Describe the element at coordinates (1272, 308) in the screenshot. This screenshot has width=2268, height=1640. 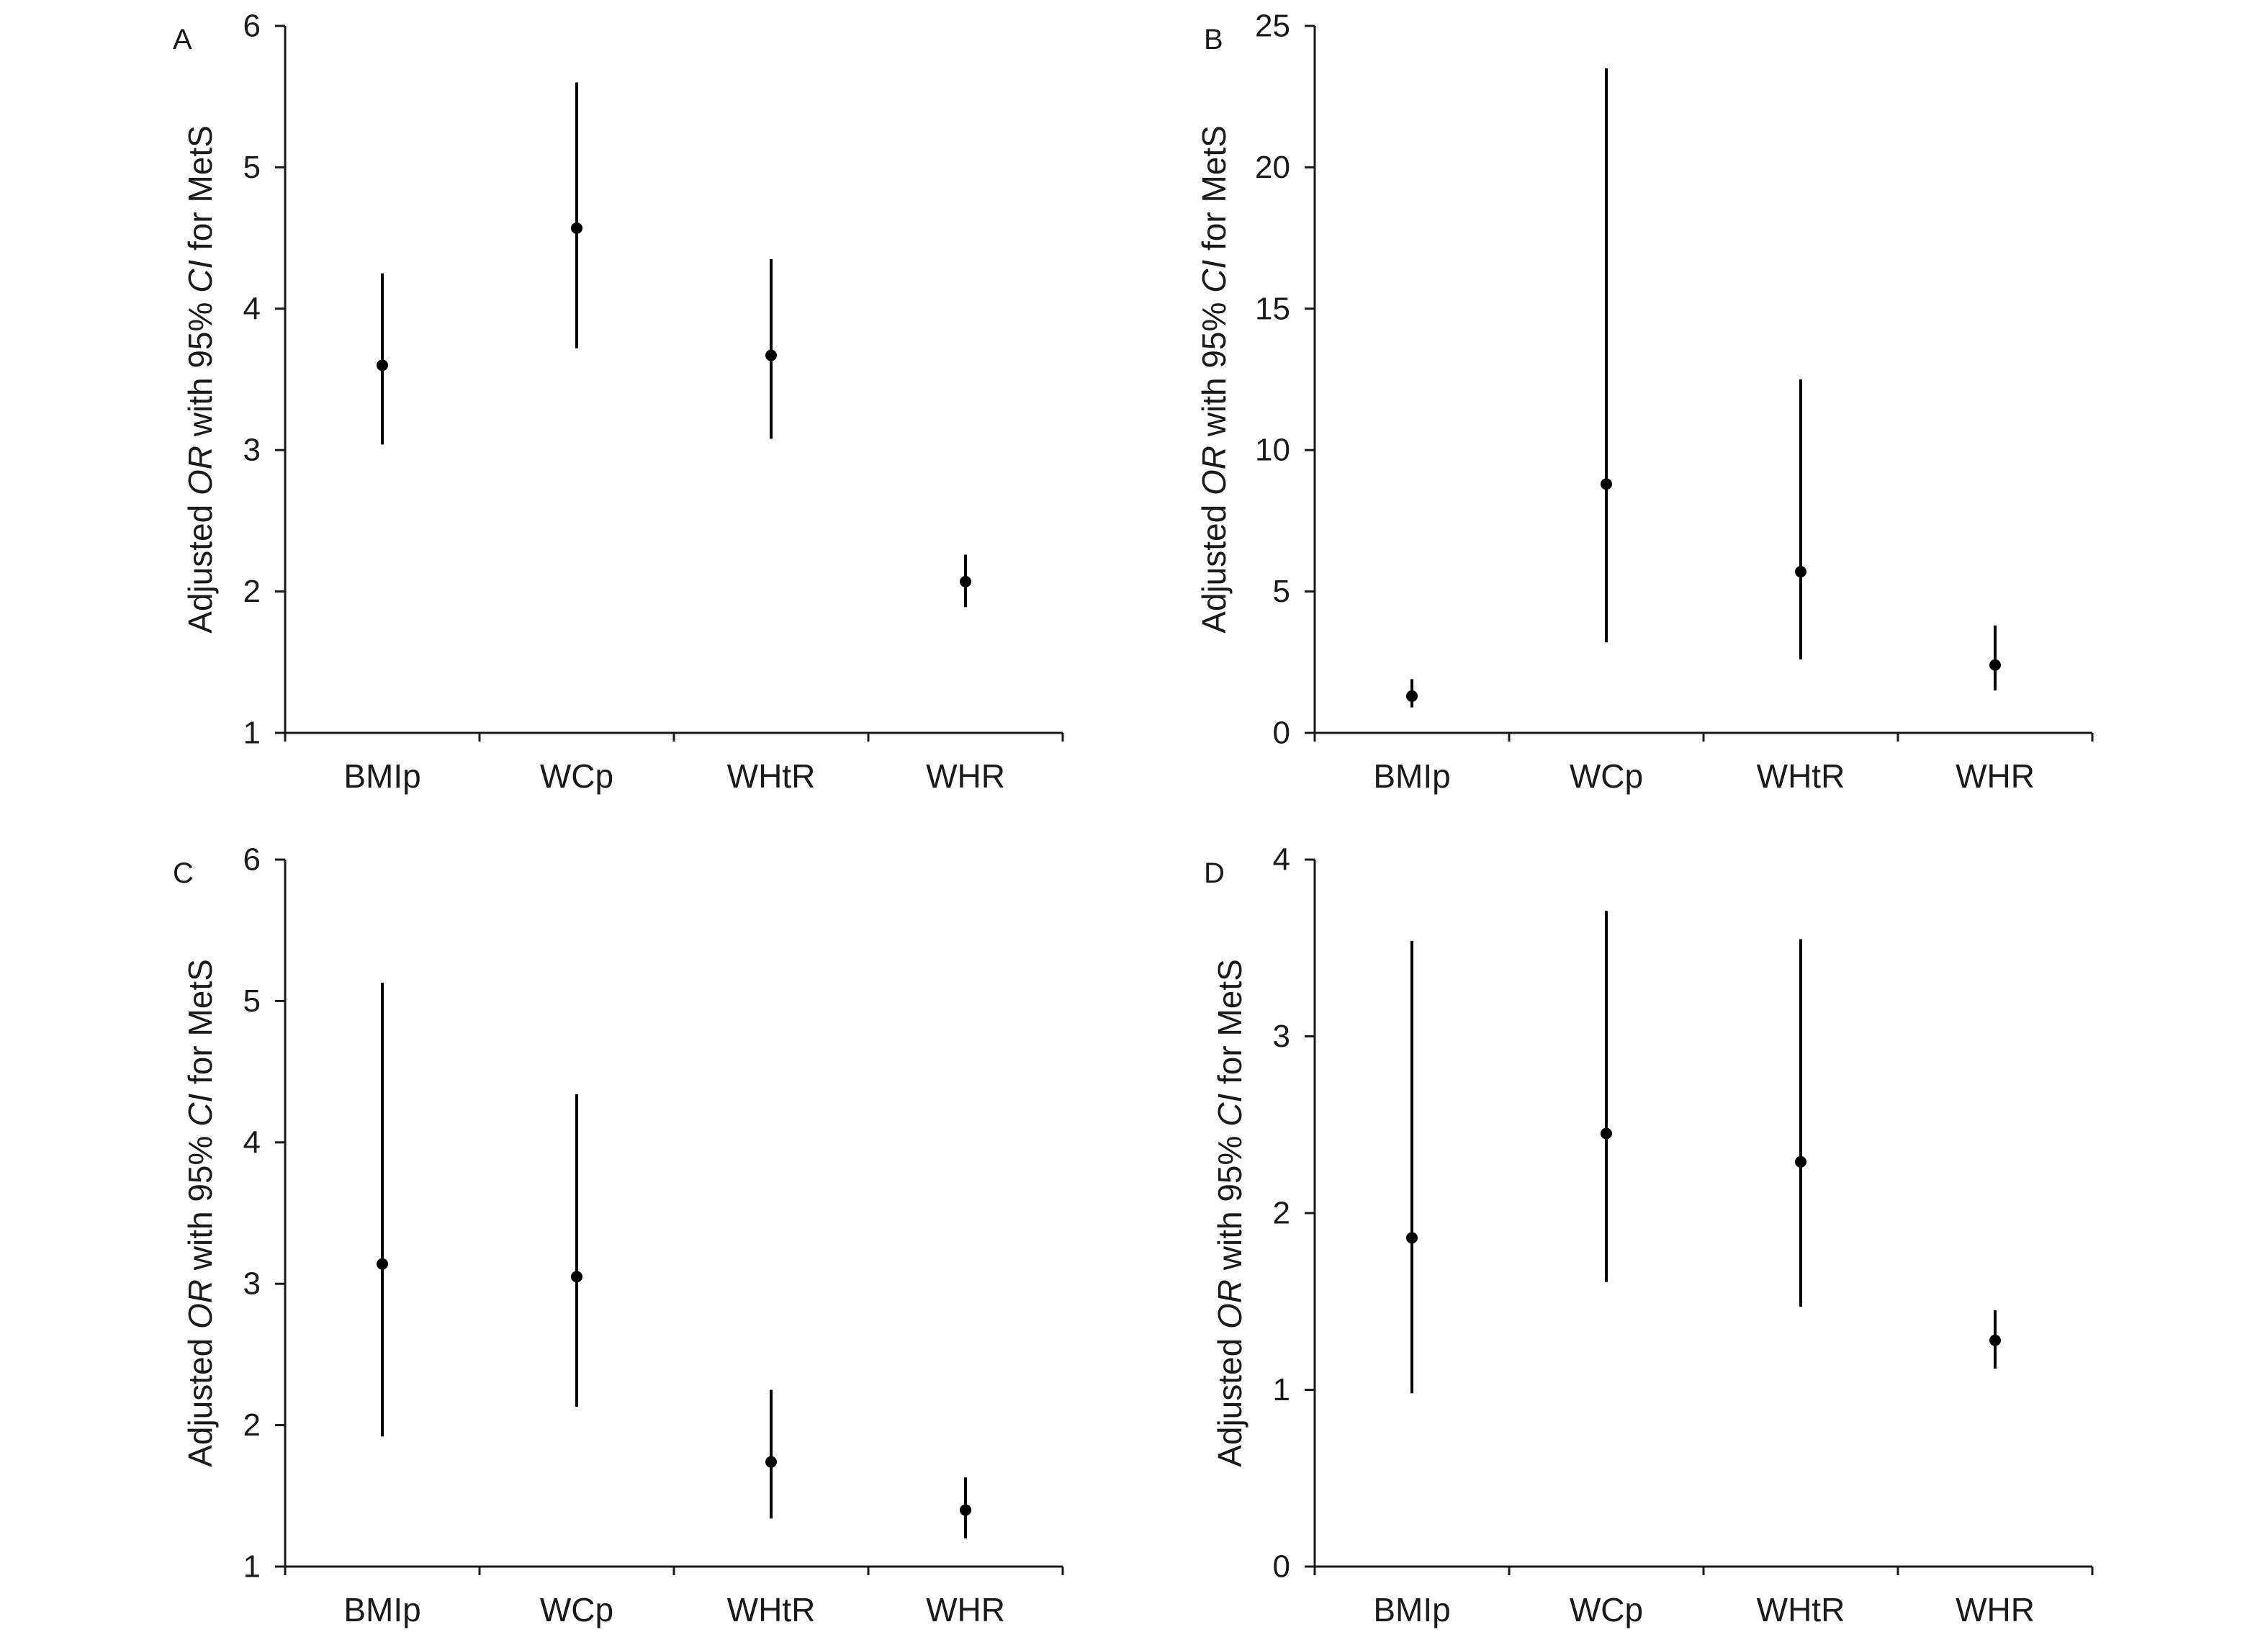
I see `y-tick-label: 15` at that location.